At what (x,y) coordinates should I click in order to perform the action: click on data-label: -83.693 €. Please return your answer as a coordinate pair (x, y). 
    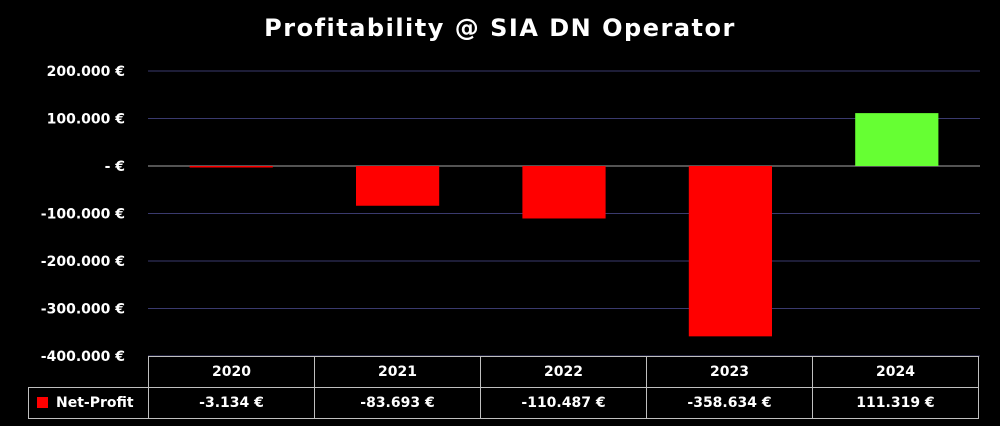
    Looking at the image, I should click on (397, 403).